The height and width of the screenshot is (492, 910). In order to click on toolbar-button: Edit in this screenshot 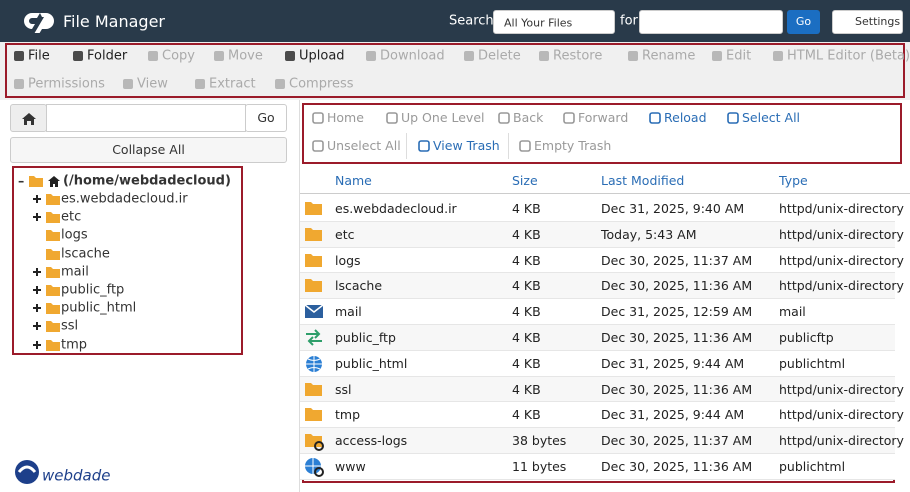, I will do `click(739, 56)`.